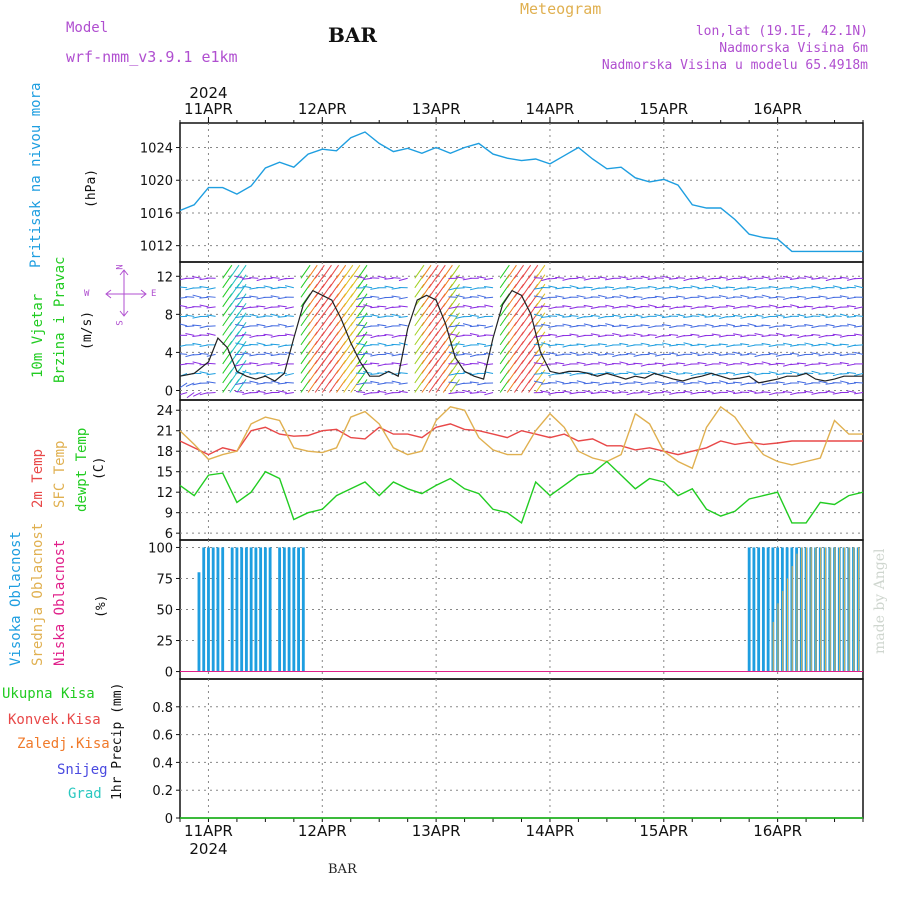 This screenshot has width=900, height=900. What do you see at coordinates (521, 838) in the screenshot?
I see `bottom-time-axis: 11APR 12APR 13APR 14APR 15APR 16APR 2024` at bounding box center [521, 838].